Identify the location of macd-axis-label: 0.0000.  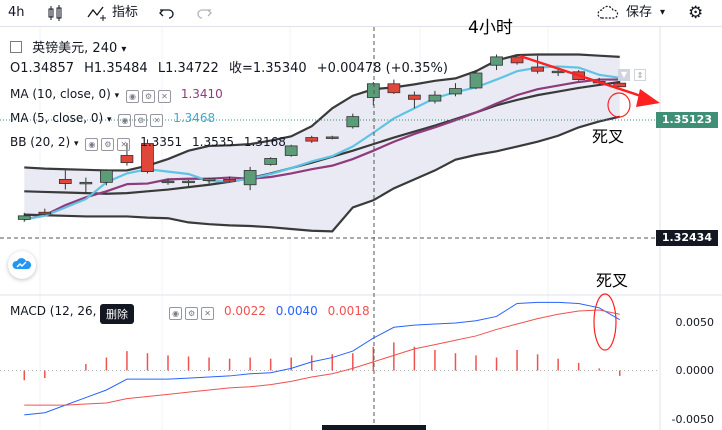
(695, 370).